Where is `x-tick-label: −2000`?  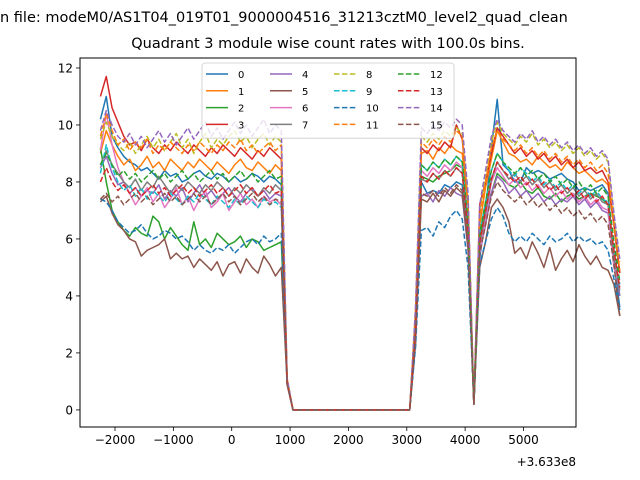
x-tick-label: −2000 is located at coordinates (115, 440).